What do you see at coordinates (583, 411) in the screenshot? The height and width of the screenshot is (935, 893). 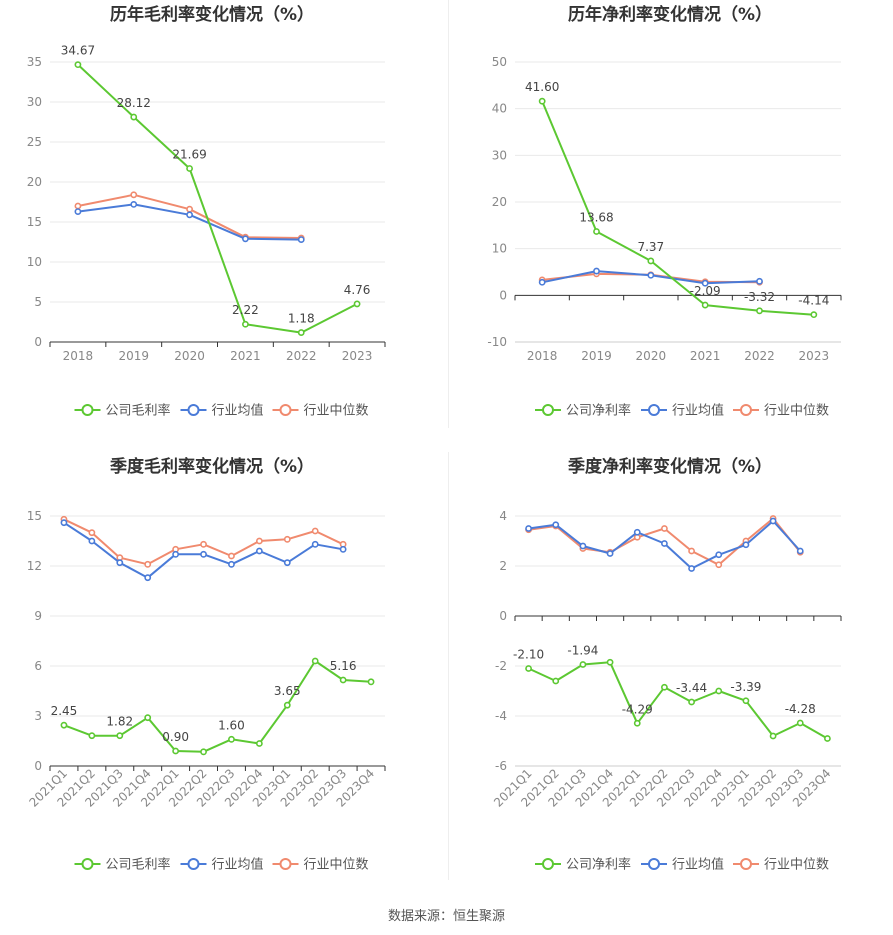 I see `legend-item: 公司净利率` at bounding box center [583, 411].